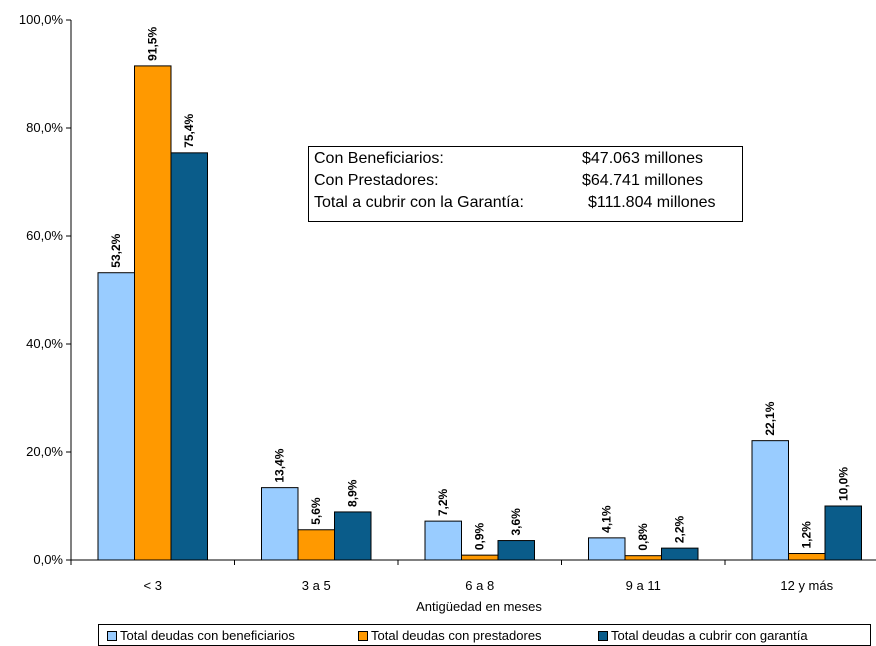 The image size is (876, 646). I want to click on data-label: 8,9%, so click(353, 493).